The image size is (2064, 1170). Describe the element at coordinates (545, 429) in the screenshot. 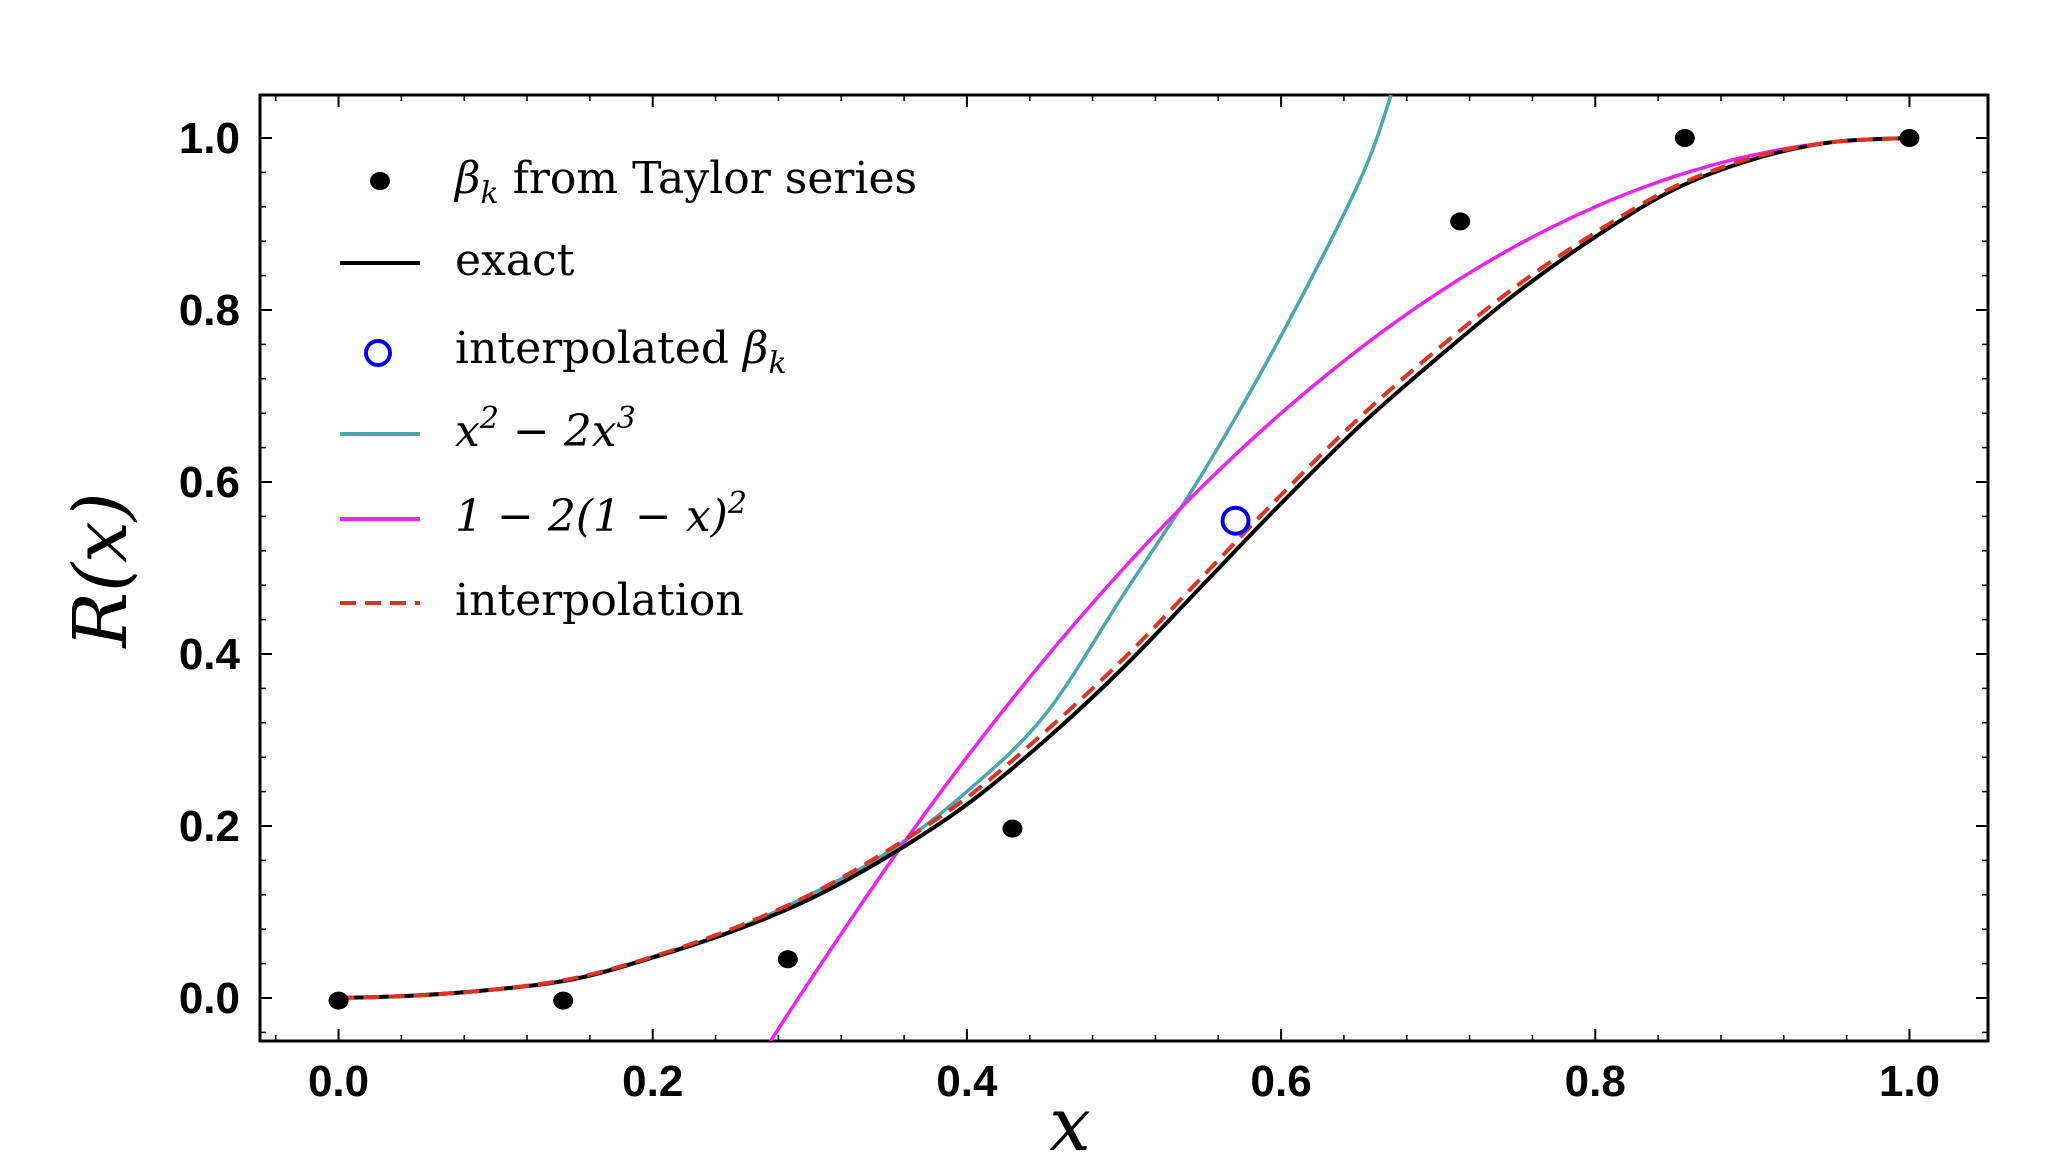

I see `legend-label-cubic: x2 − 2x3` at that location.